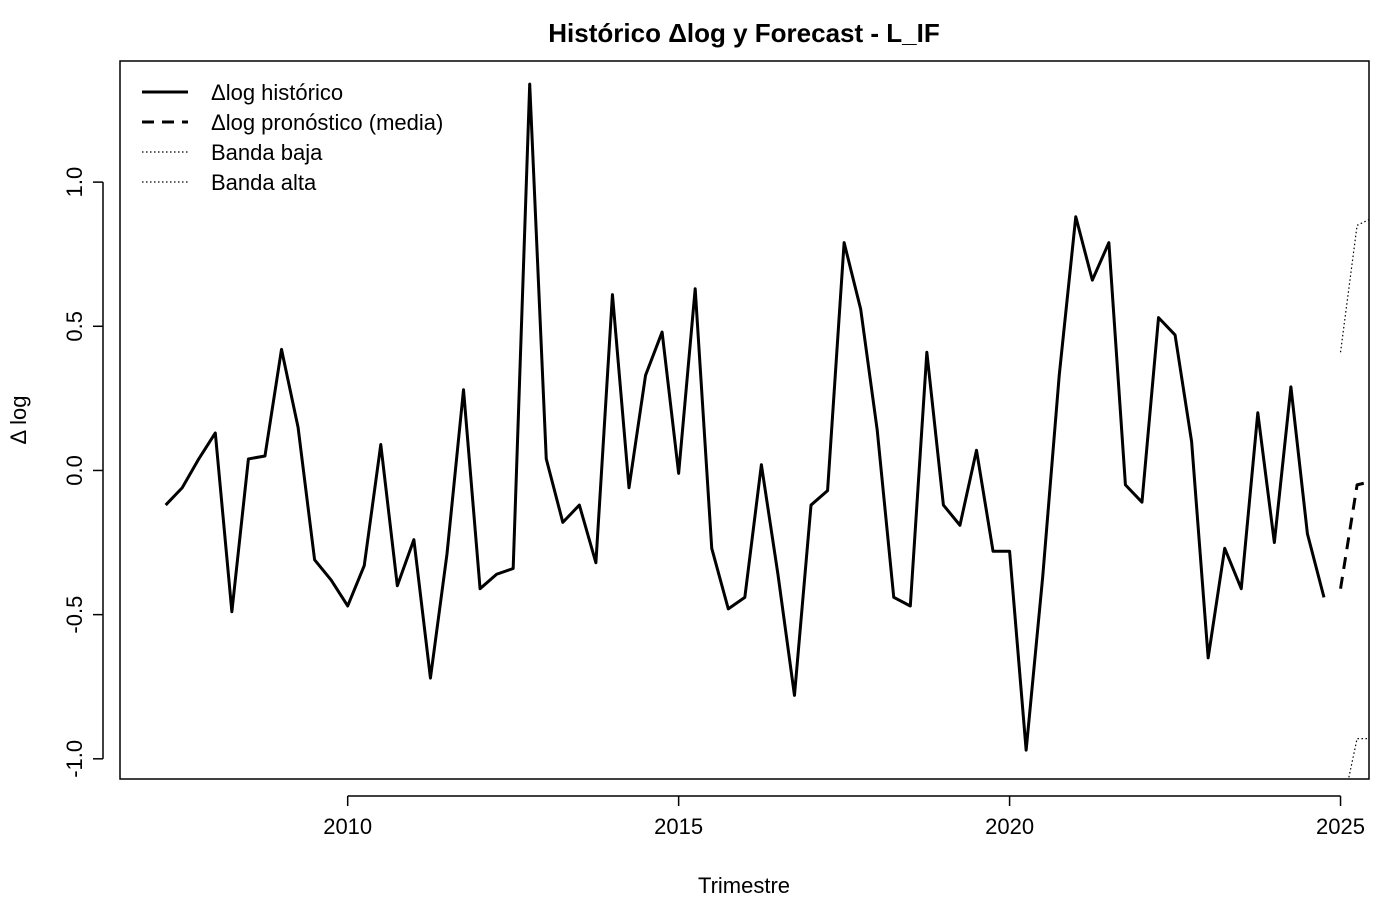 This screenshot has width=1400, height=900. Describe the element at coordinates (74, 470) in the screenshot. I see `y-tick-label: 0.0` at that location.